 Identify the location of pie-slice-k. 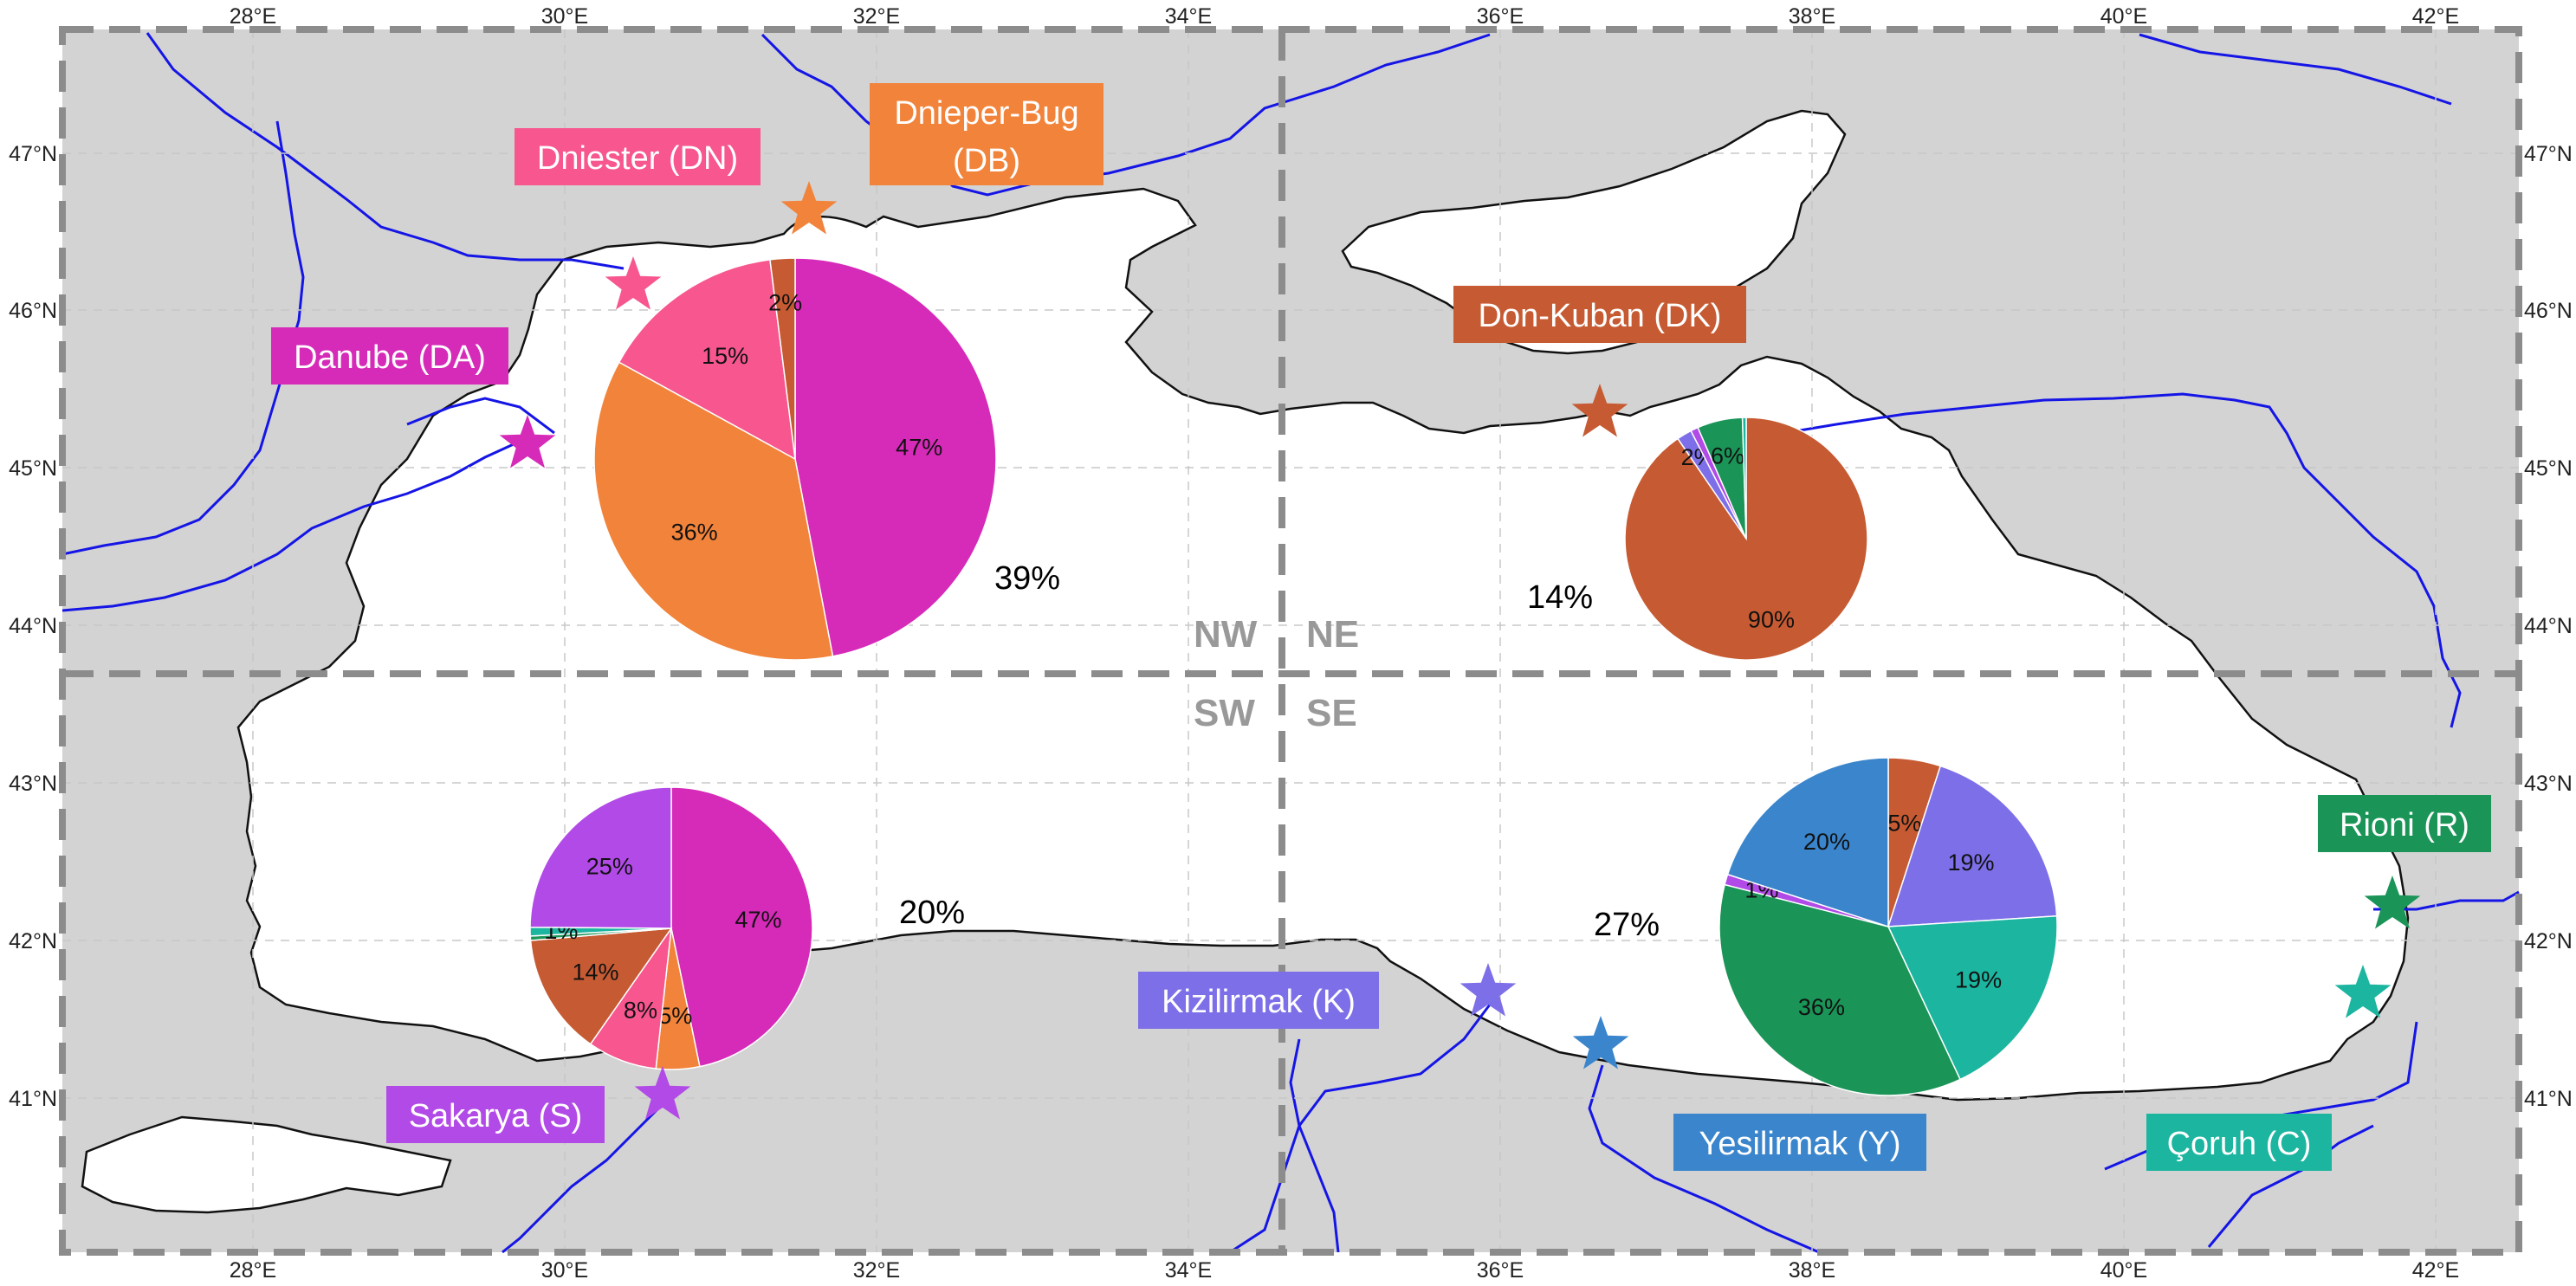
(1972, 846).